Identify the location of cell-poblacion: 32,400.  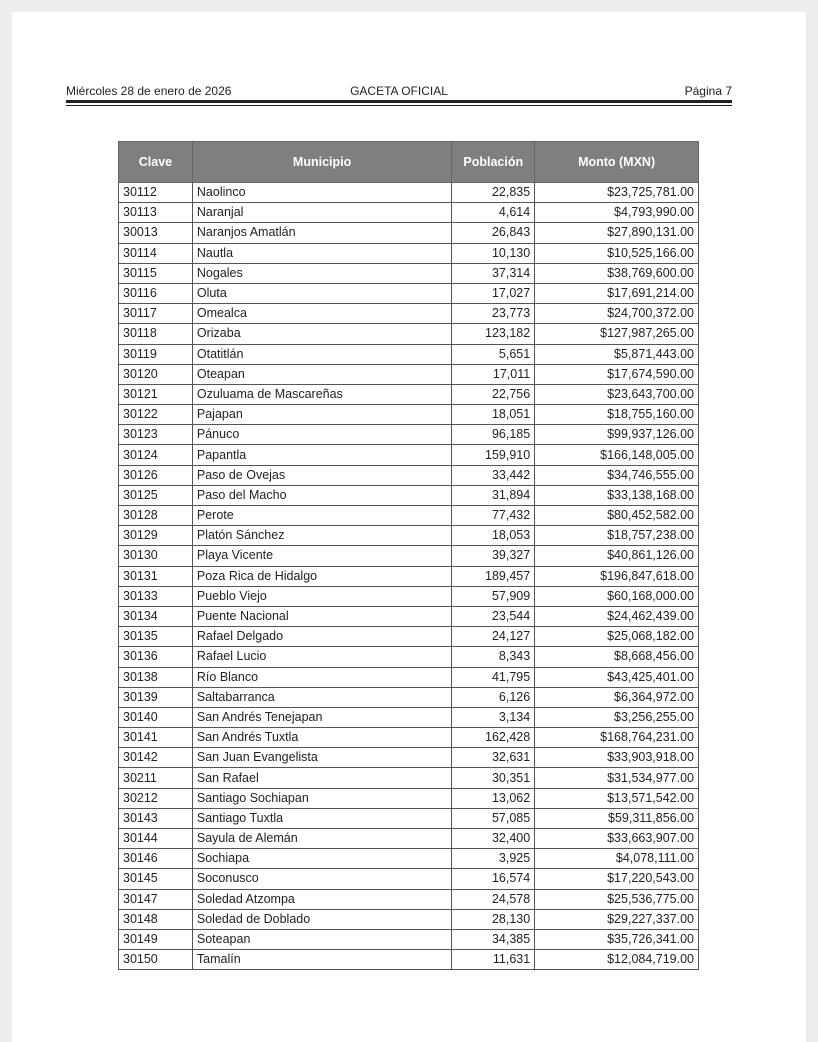
(493, 838).